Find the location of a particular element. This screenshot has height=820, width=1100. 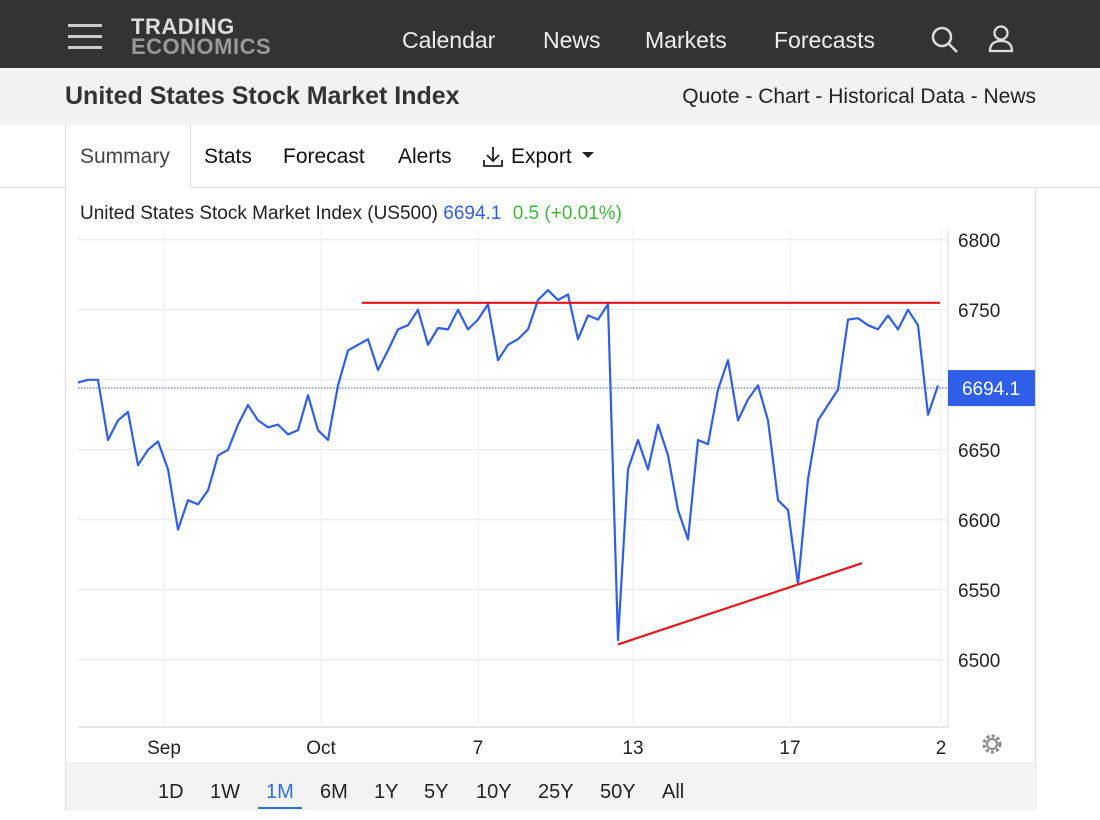

range-button: All is located at coordinates (673, 792).